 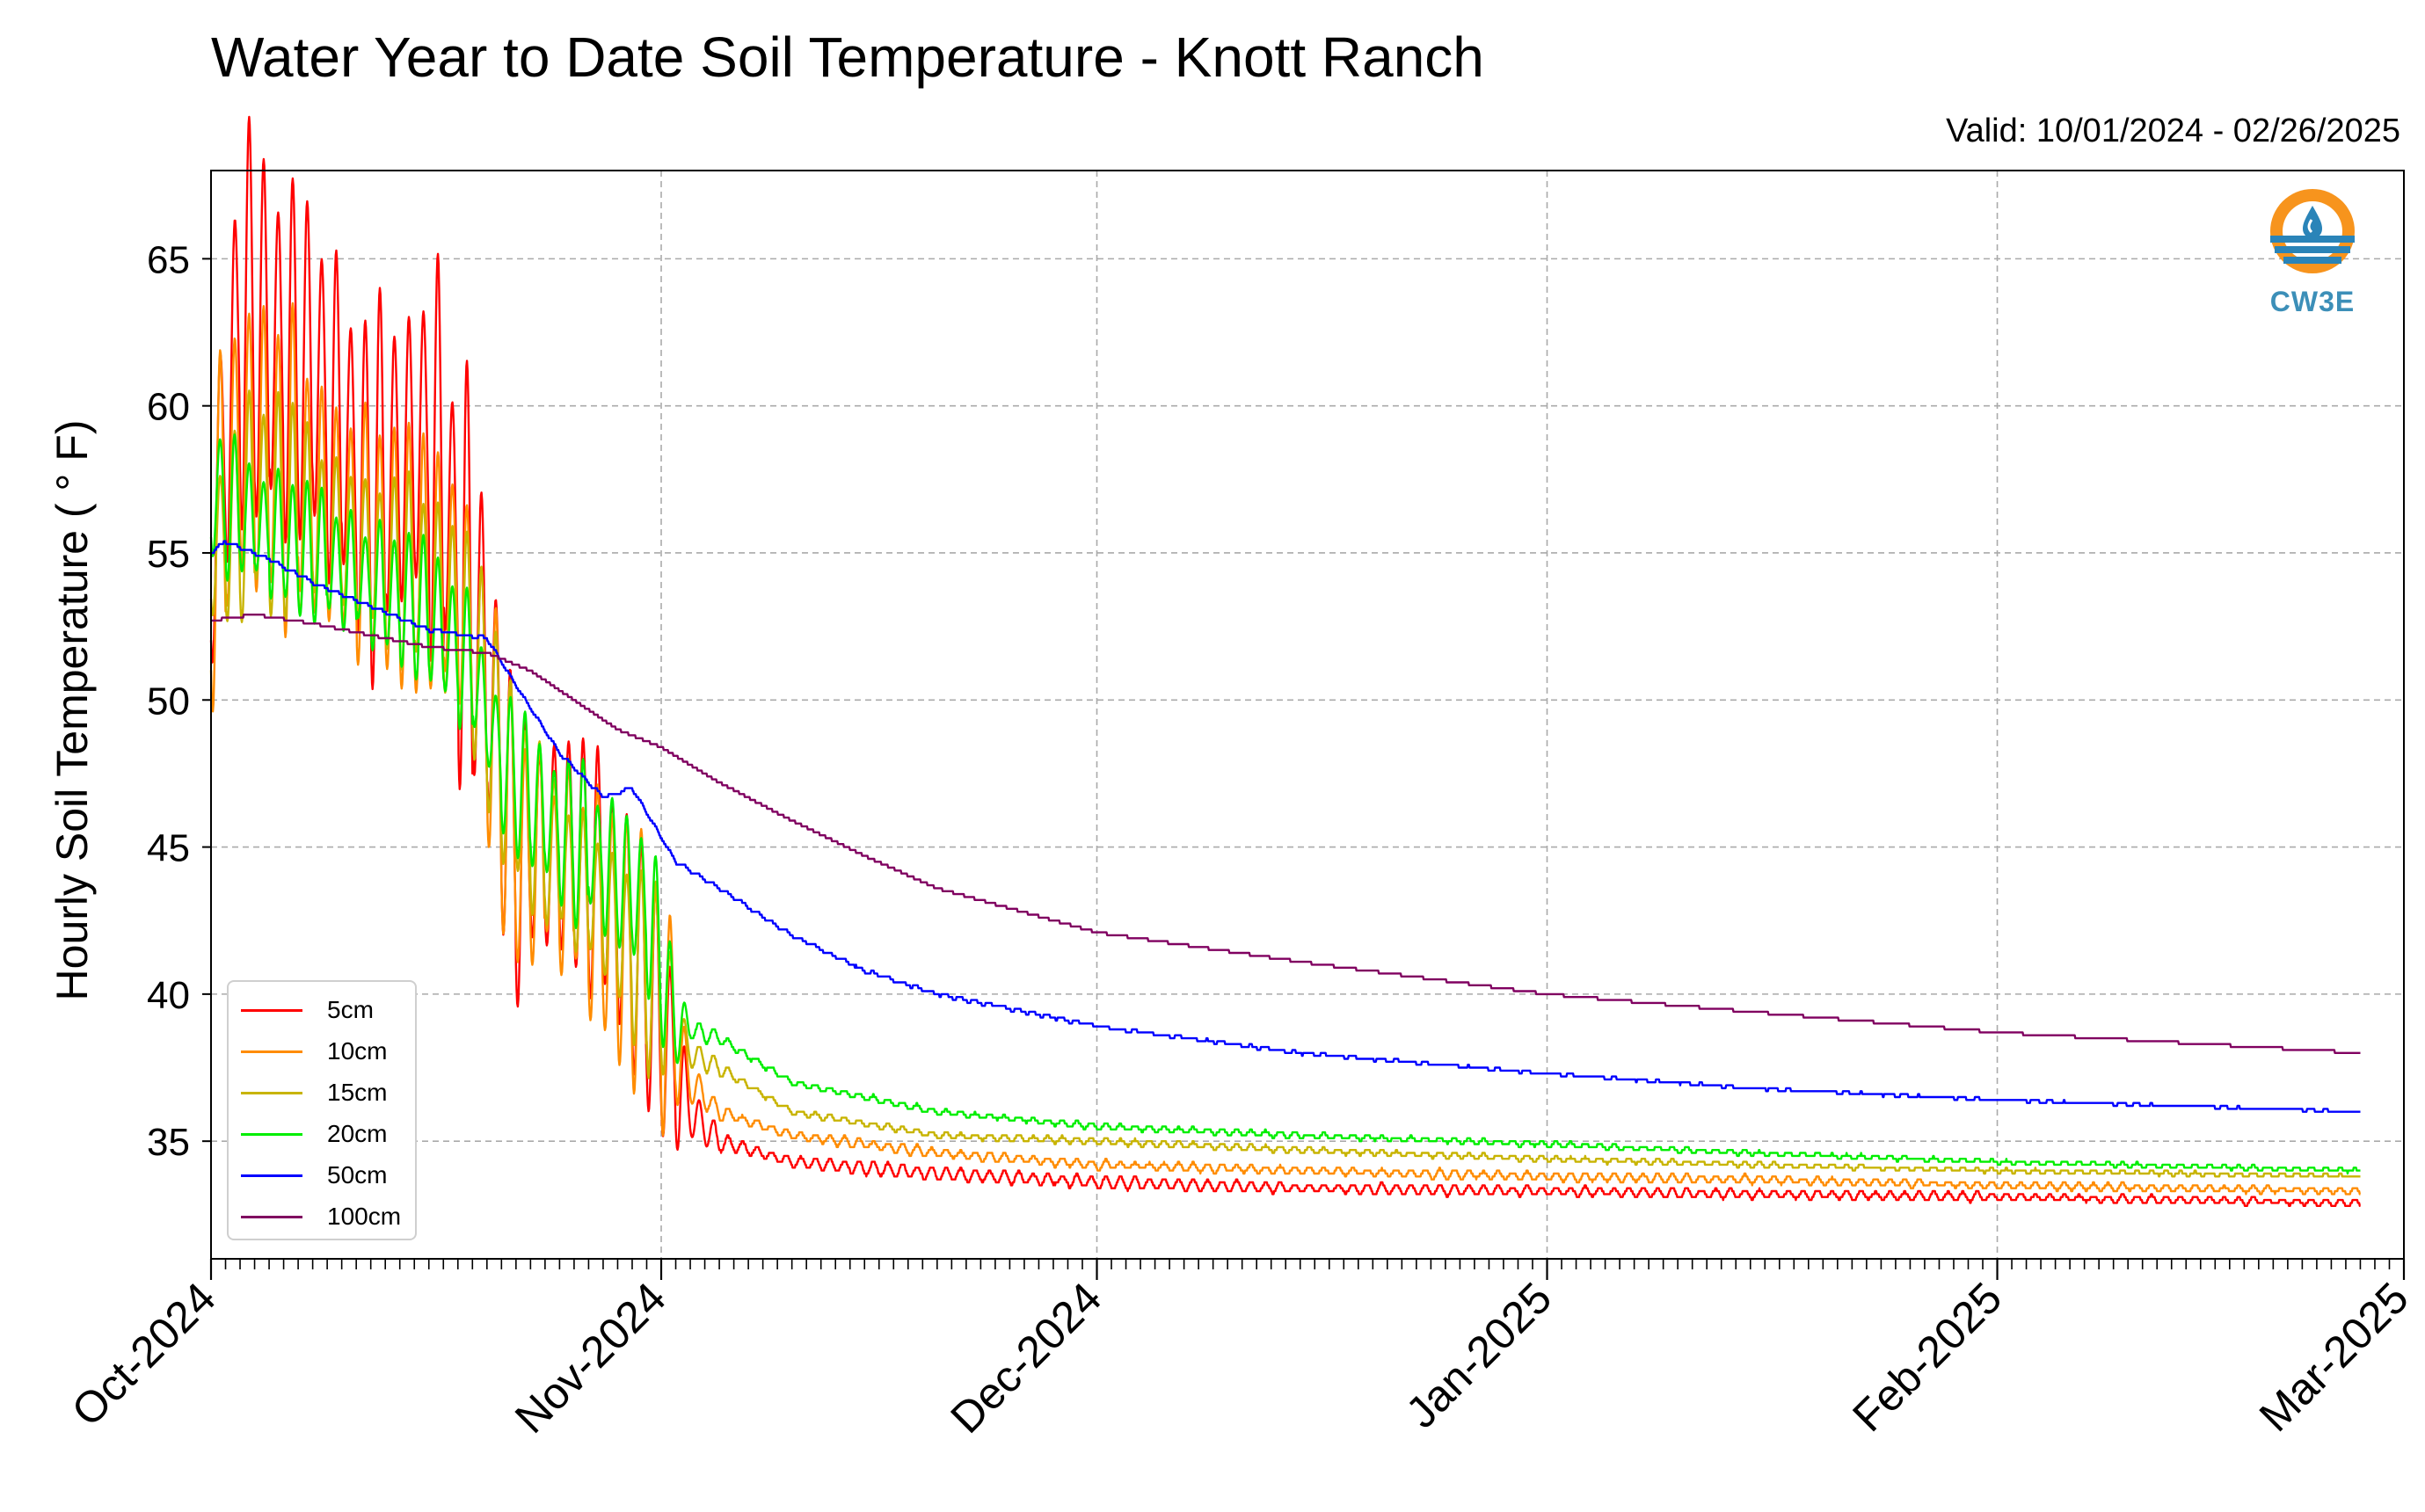 What do you see at coordinates (357, 1134) in the screenshot?
I see `legend-label: 20cm` at bounding box center [357, 1134].